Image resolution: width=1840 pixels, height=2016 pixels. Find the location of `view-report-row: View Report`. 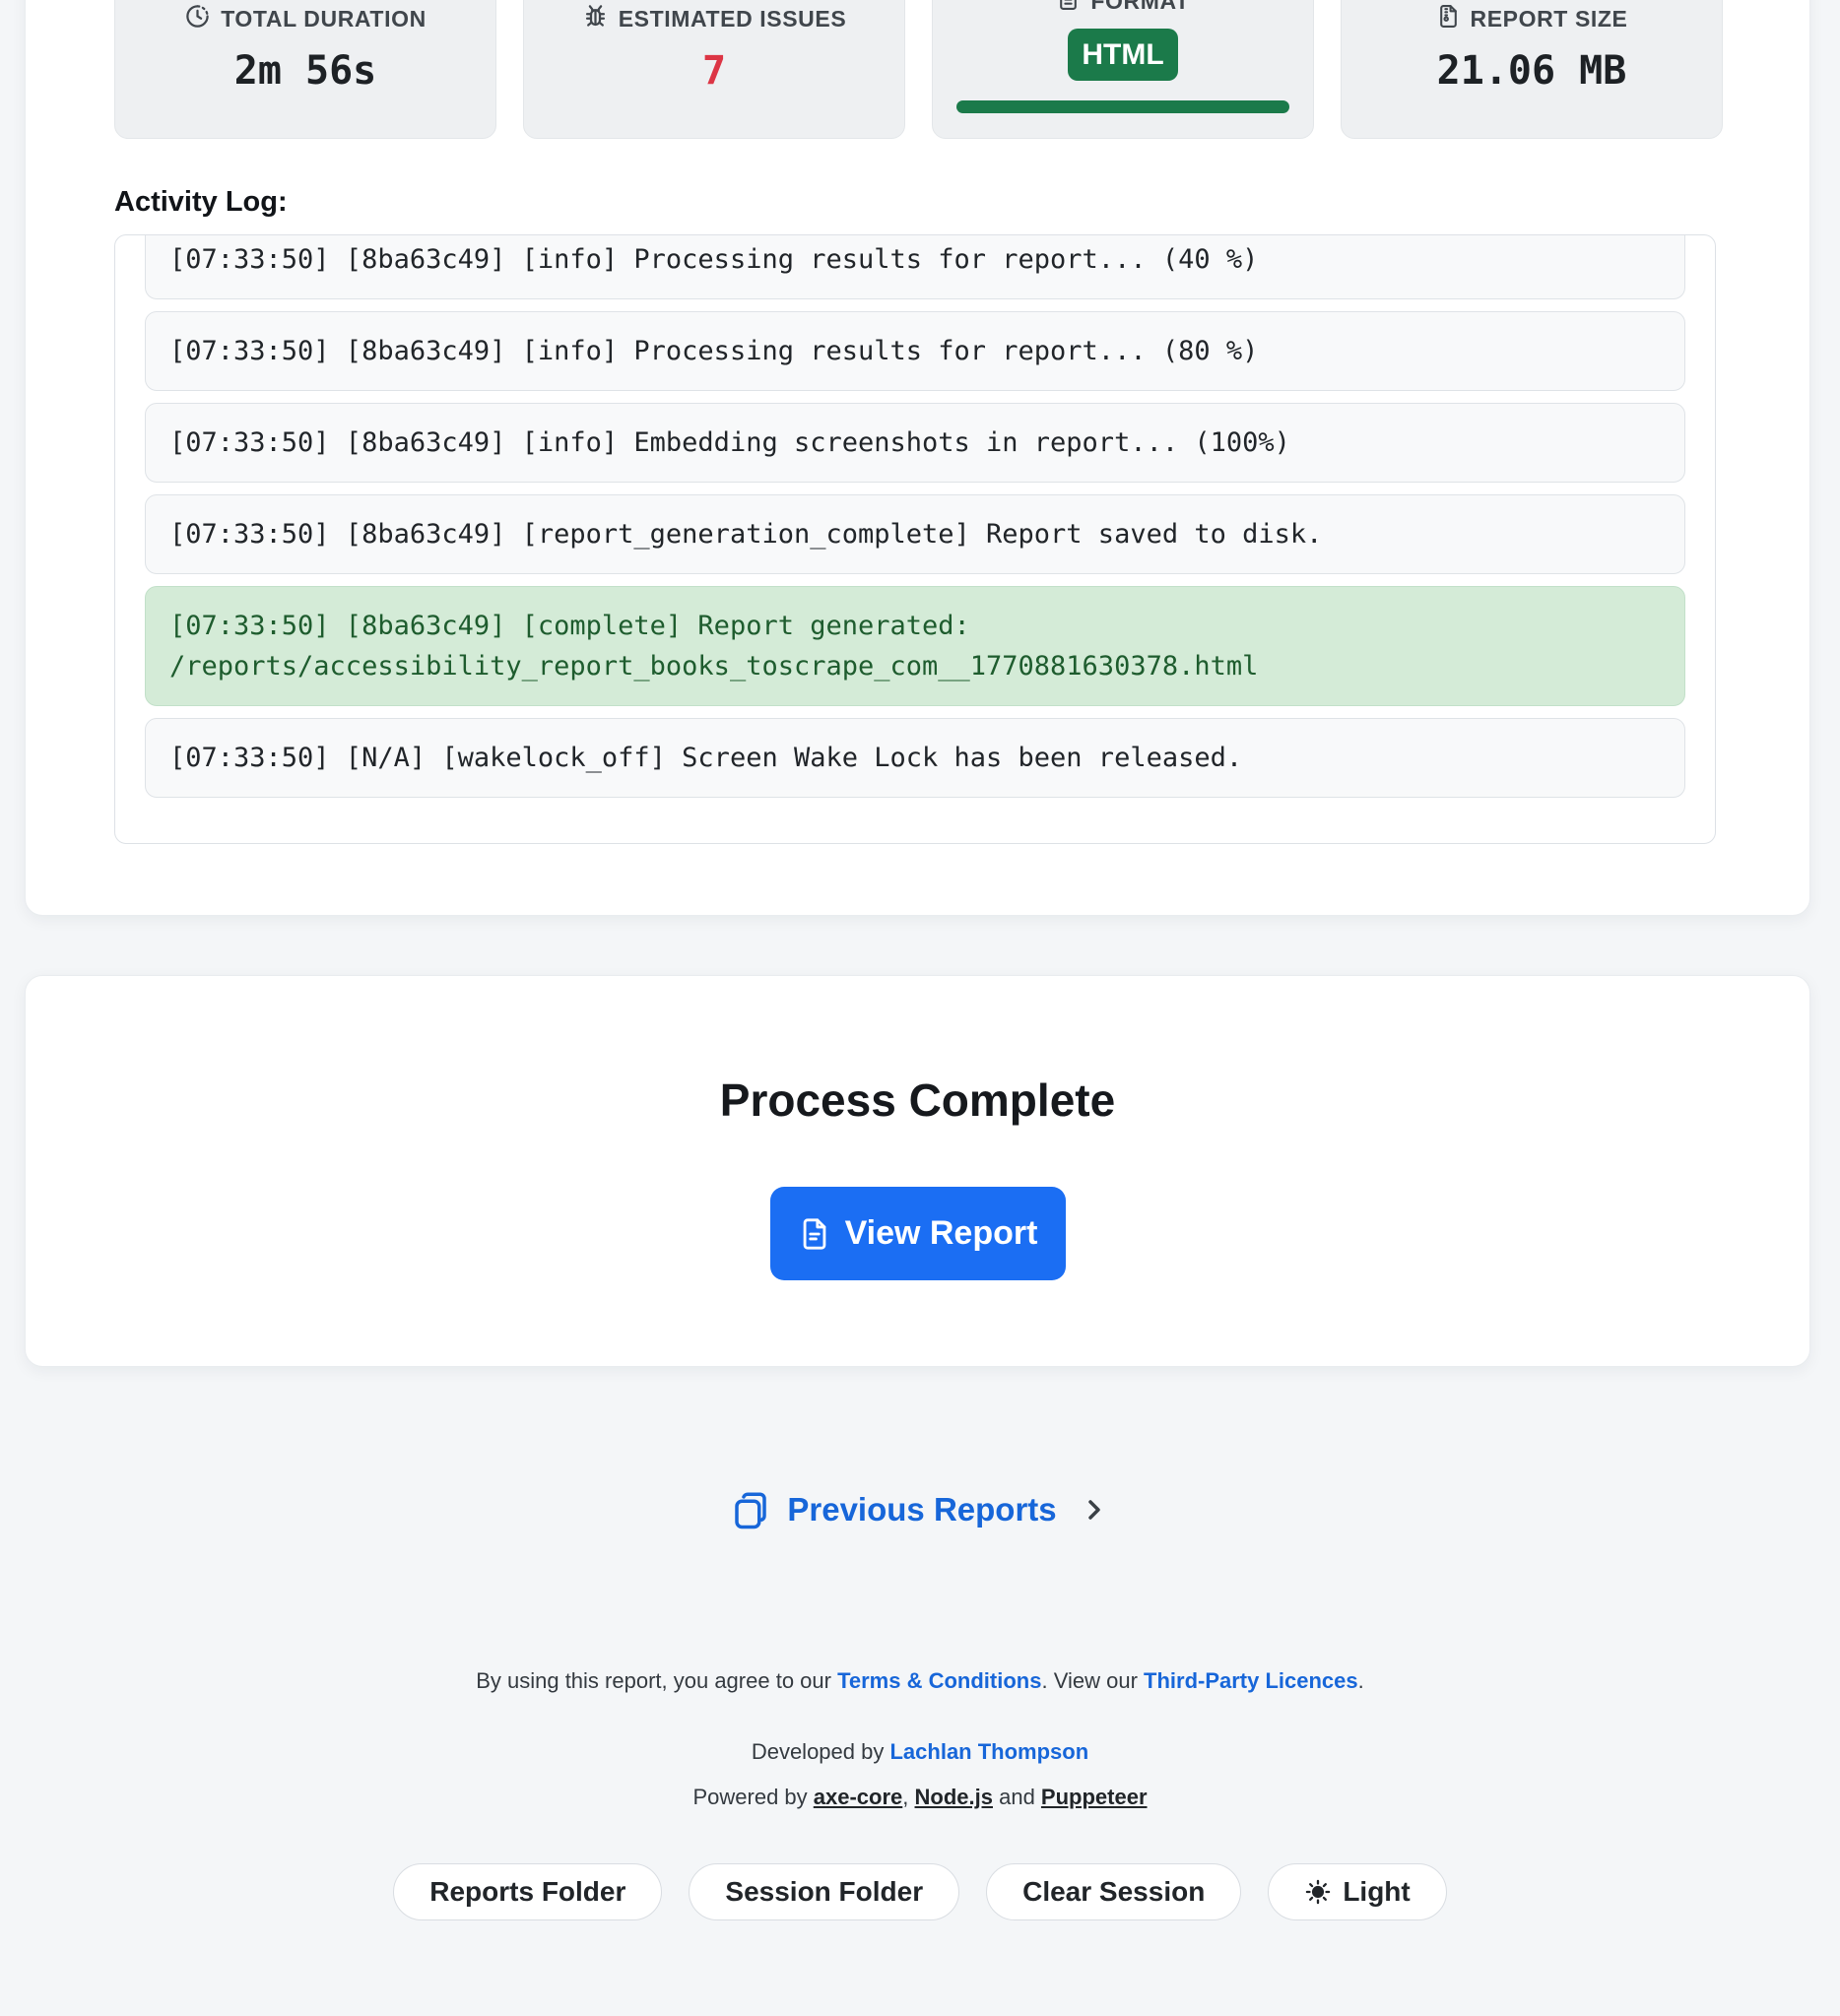

view-report-row: View Report is located at coordinates (917, 1233).